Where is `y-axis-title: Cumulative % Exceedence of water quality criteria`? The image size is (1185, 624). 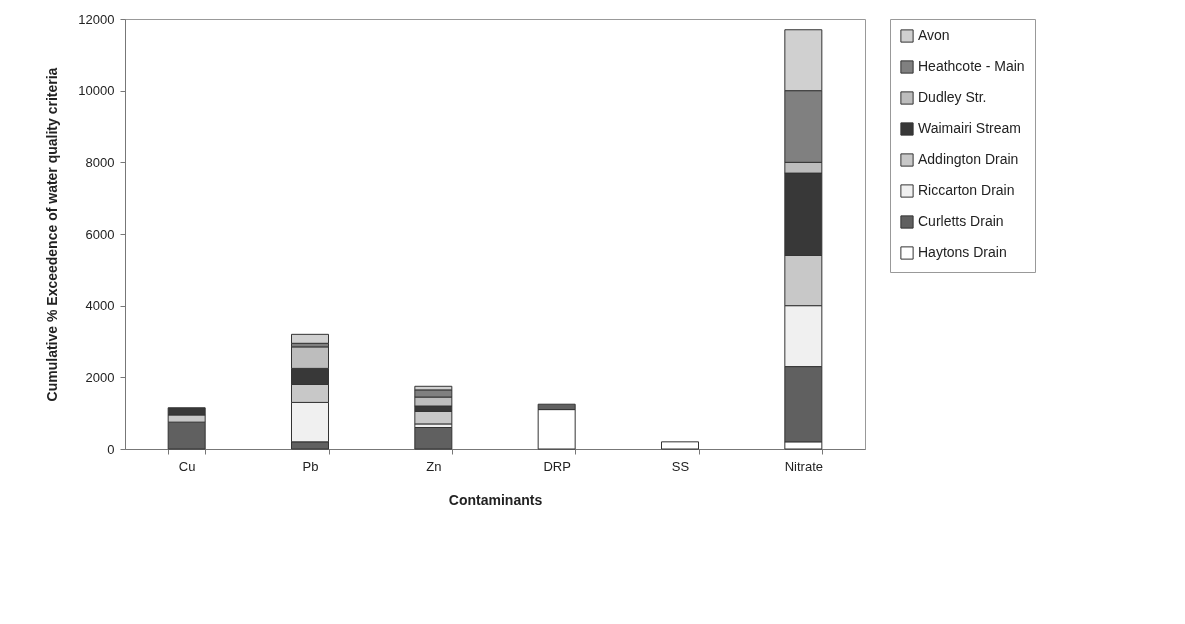 y-axis-title: Cumulative % Exceedence of water quality criteria is located at coordinates (52, 234).